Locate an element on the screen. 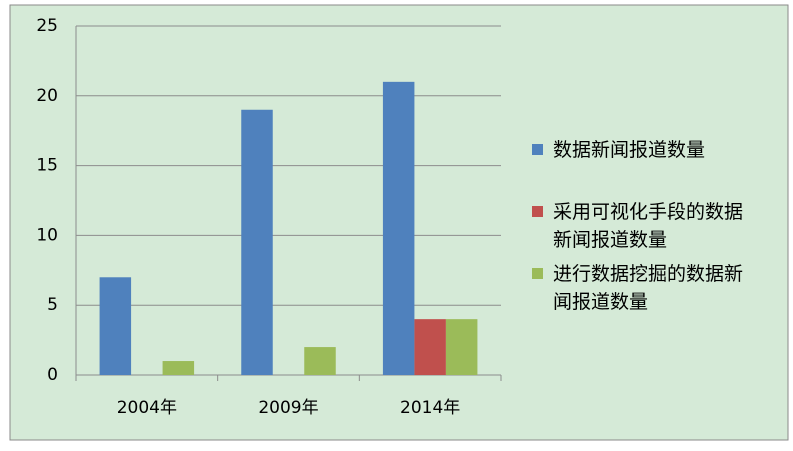 The image size is (793, 451). y-tick-label: 10 is located at coordinates (47, 235).